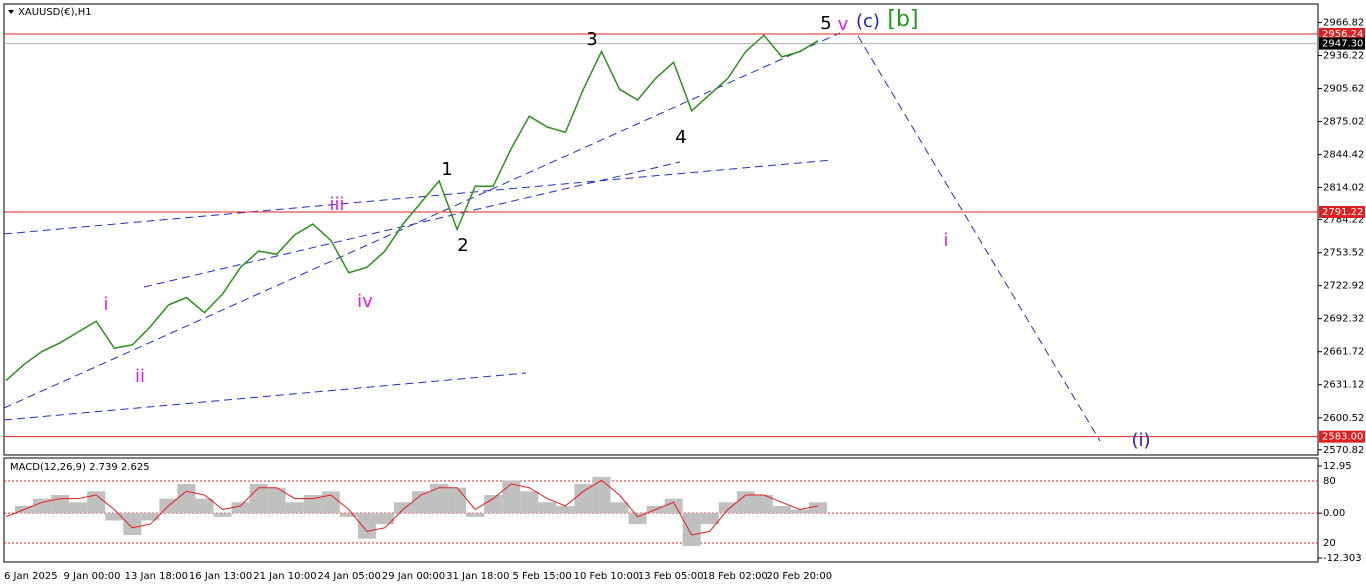  Describe the element at coordinates (1337, 466) in the screenshot. I see `macd-tick-label: 12.95` at that location.